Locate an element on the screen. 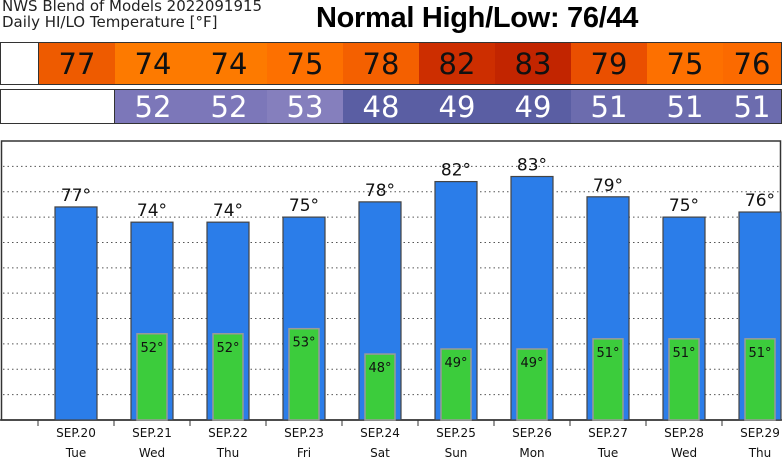 The image size is (782, 462). highs-strip: 77 74 74 75 78 82 83 79 75 76 is located at coordinates (391, 63).